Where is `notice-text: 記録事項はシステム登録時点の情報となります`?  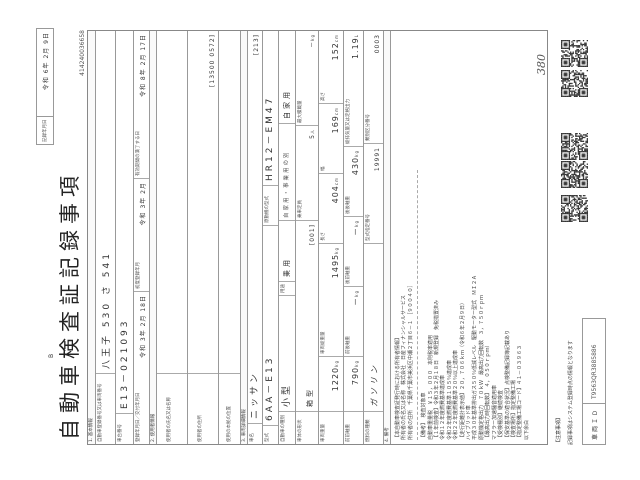 notice-text: 記録事項はシステム登録時点の情報となります is located at coordinates (571, 392).